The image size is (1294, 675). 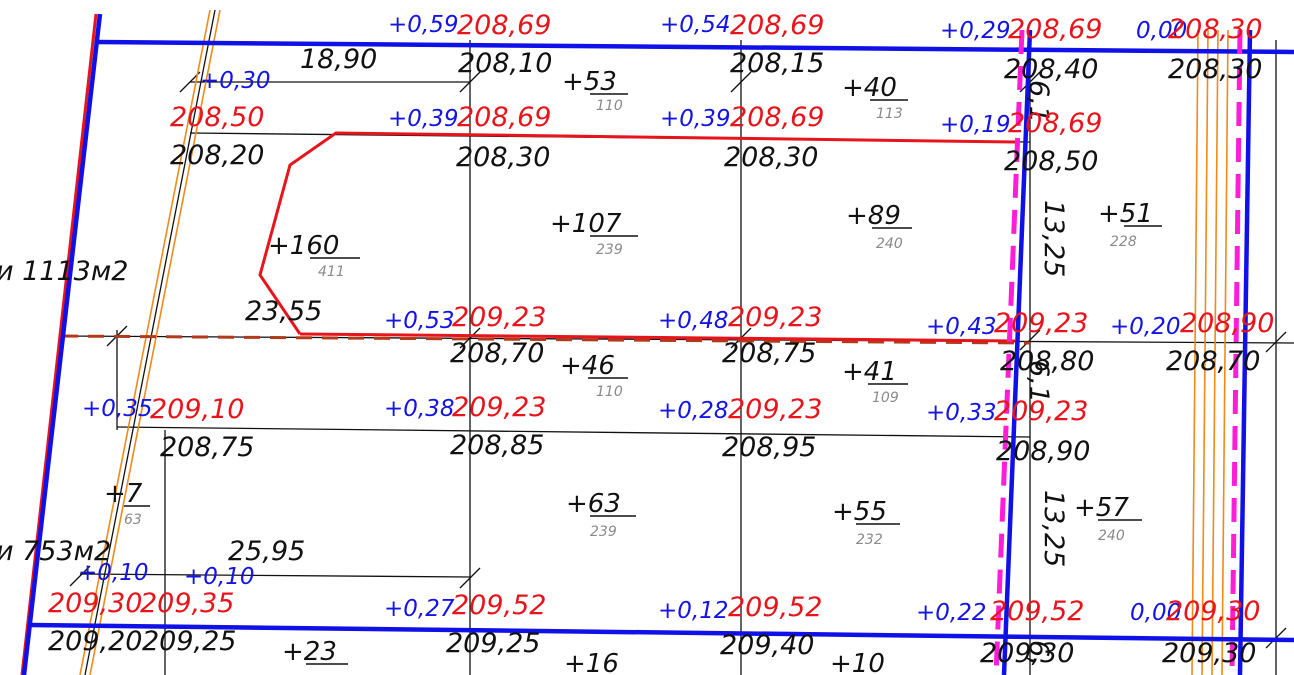 I want to click on point-work: +0,48, so click(x=693, y=321).